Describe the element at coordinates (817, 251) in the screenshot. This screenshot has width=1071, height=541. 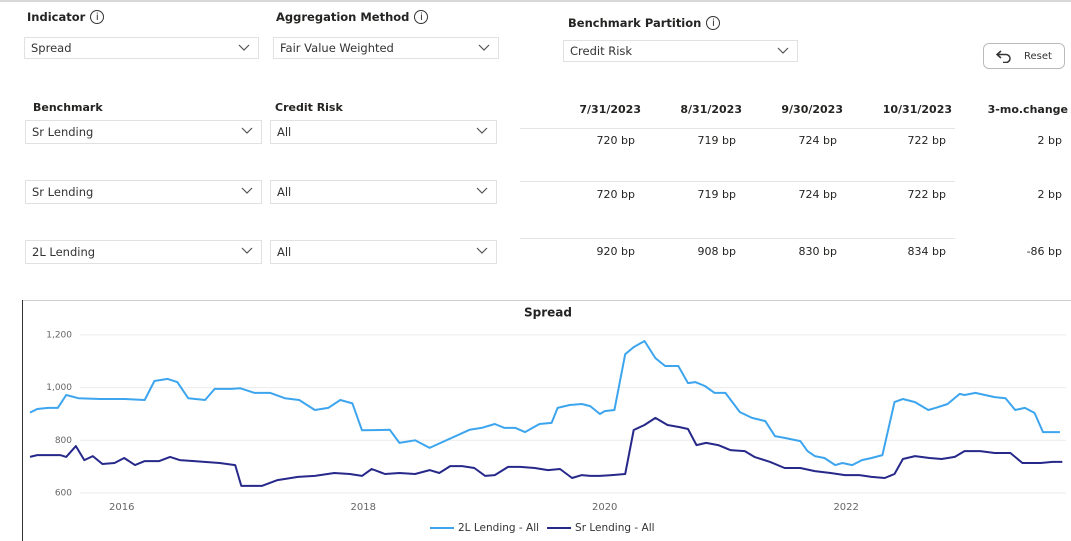
I see `table-value: 830 bp` at that location.